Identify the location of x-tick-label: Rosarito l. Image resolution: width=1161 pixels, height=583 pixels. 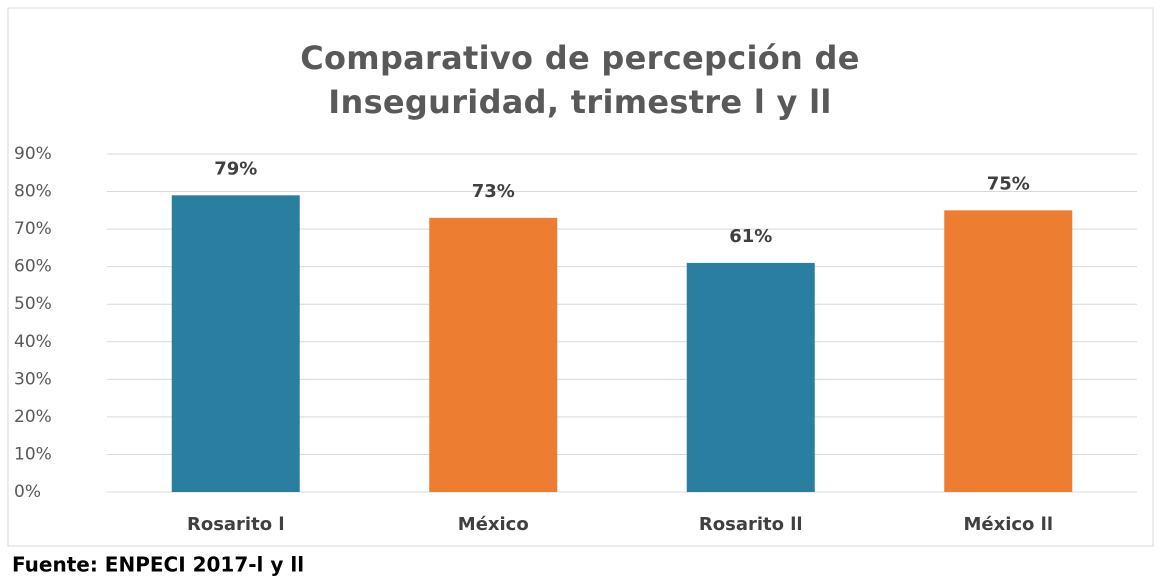
(236, 524).